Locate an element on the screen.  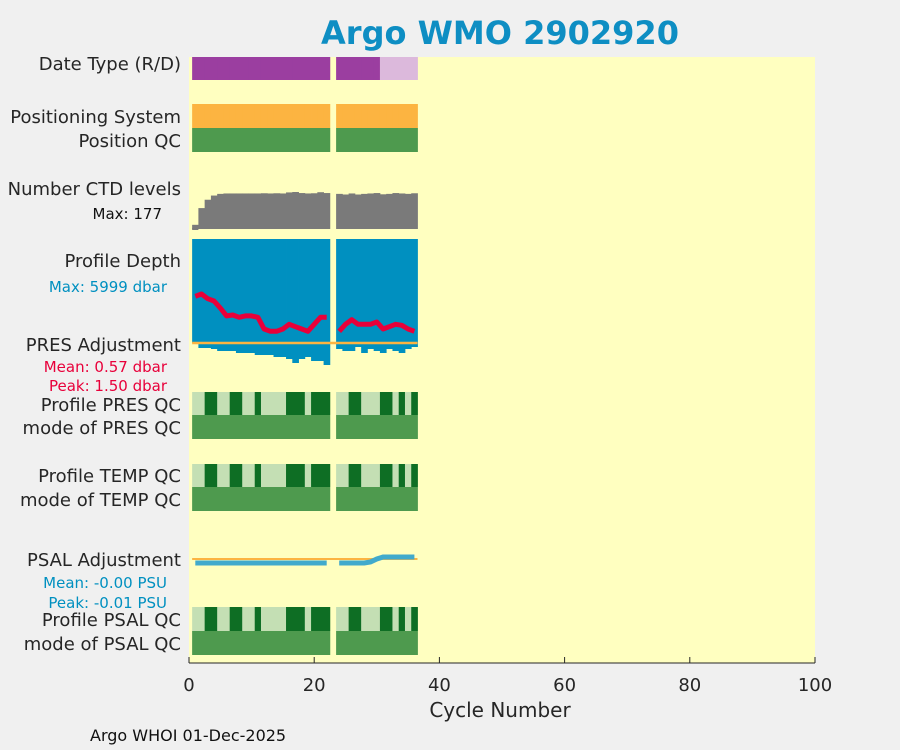
x-tick-label-0: 0 is located at coordinates (188, 685).